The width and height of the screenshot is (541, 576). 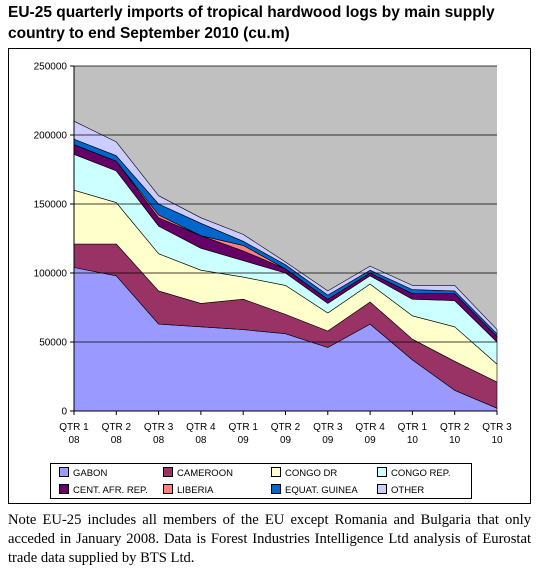 I want to click on legend-item: EQUAT. GUINEA, so click(x=314, y=491).